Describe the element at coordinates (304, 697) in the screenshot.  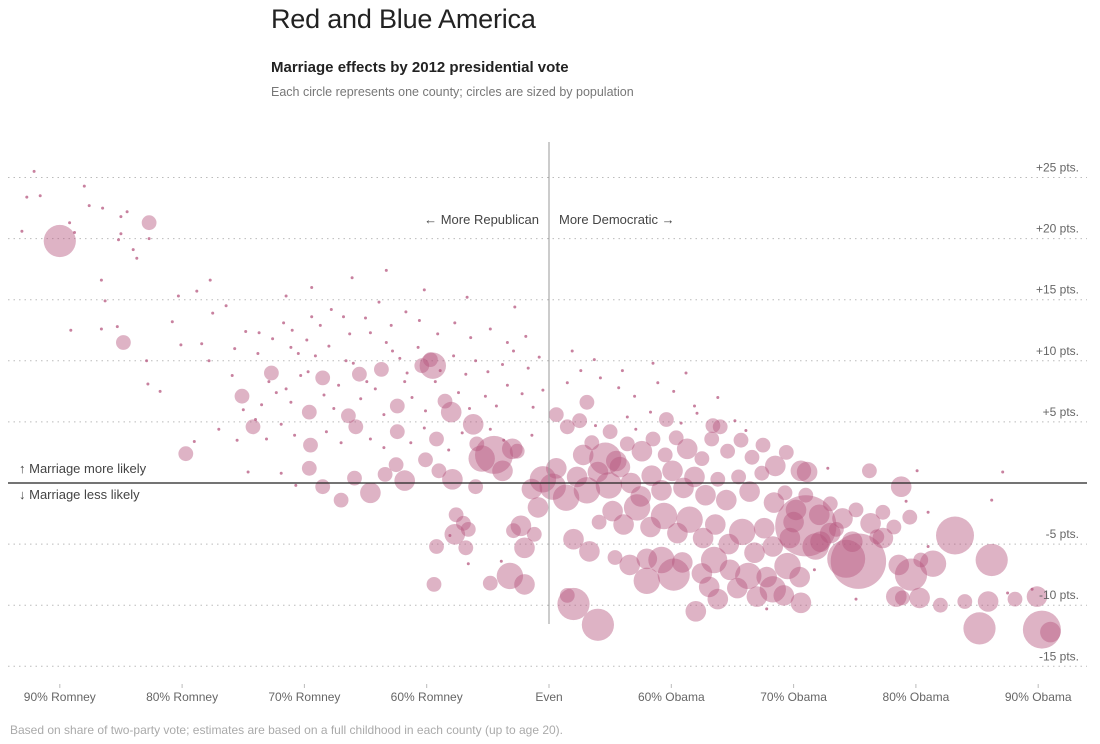
I see `x-tick-label: 70% Romney` at that location.